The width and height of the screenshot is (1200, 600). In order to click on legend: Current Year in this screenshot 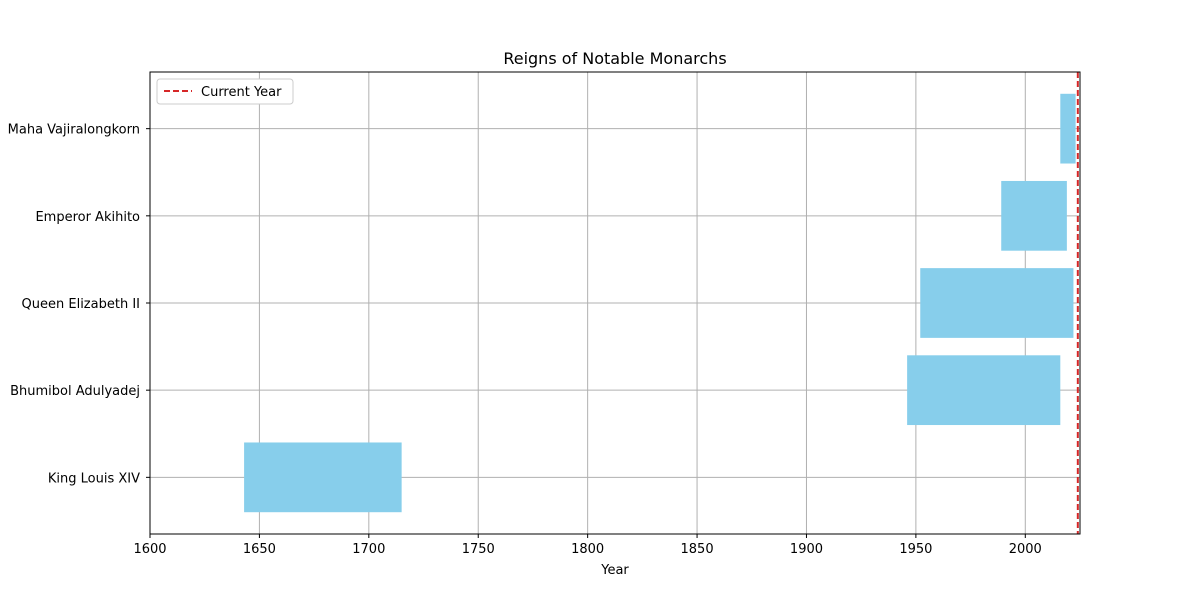, I will do `click(225, 91)`.